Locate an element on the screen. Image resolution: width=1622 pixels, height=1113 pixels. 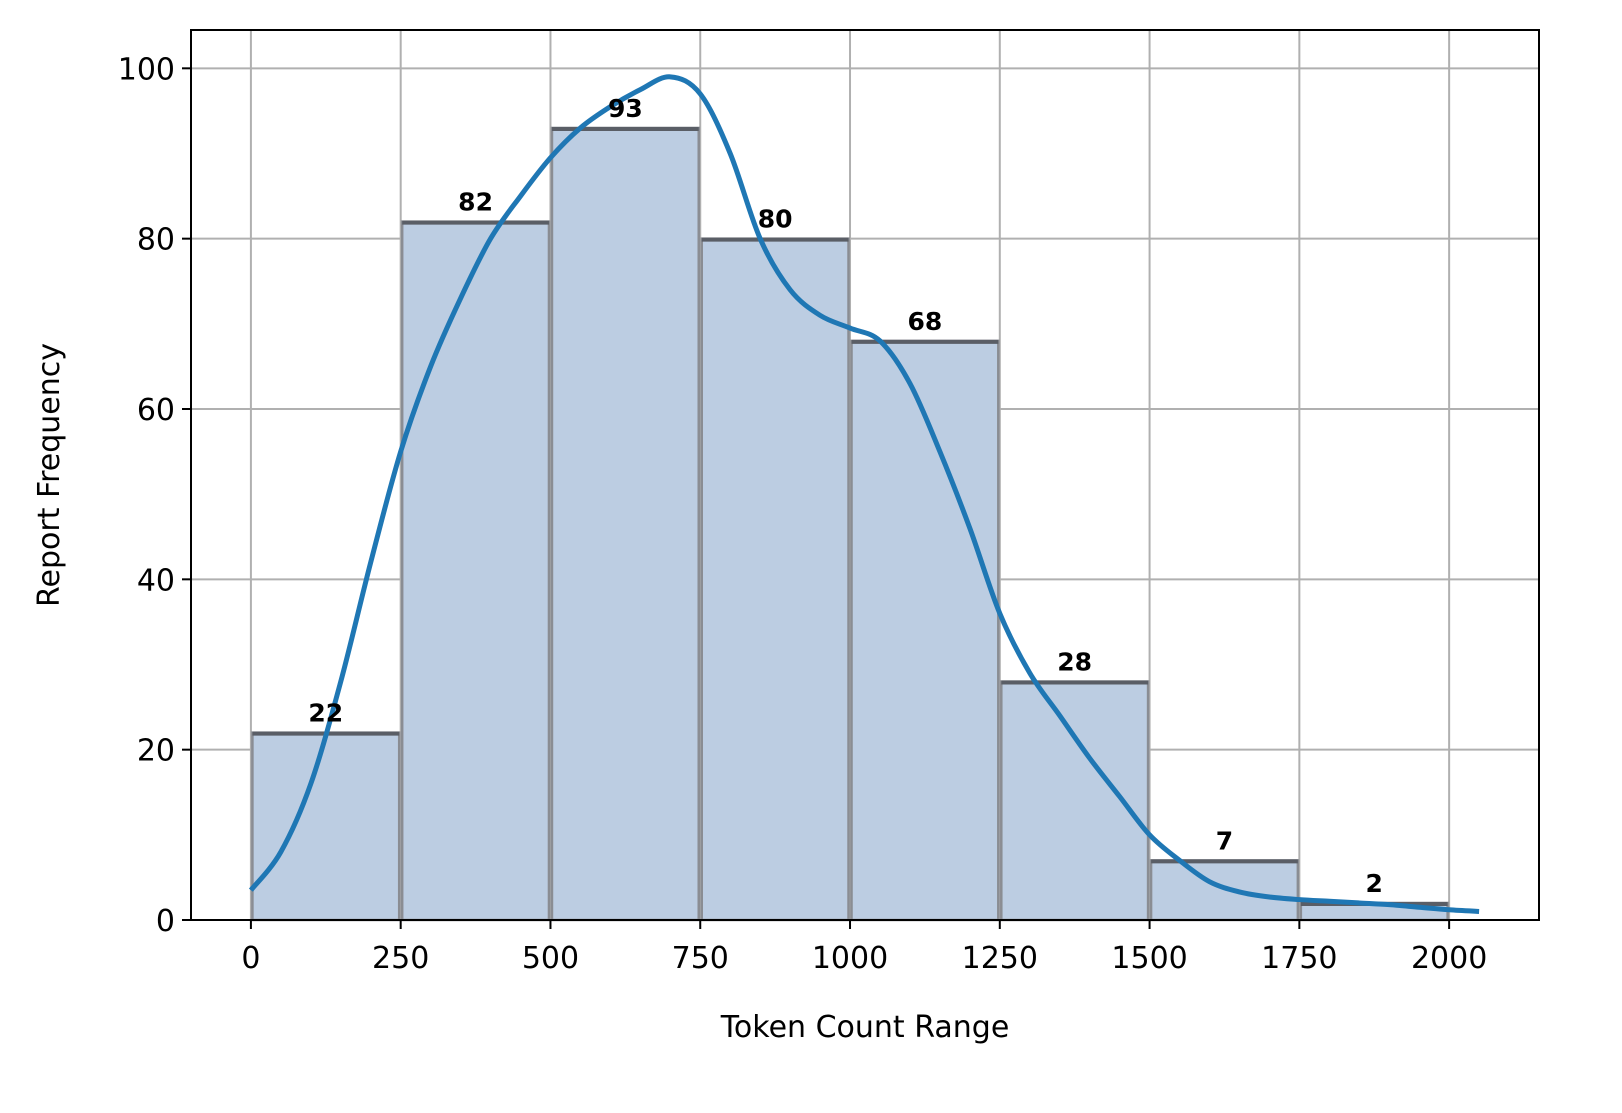
y-axis-title: Report Frequency is located at coordinates (49, 475).